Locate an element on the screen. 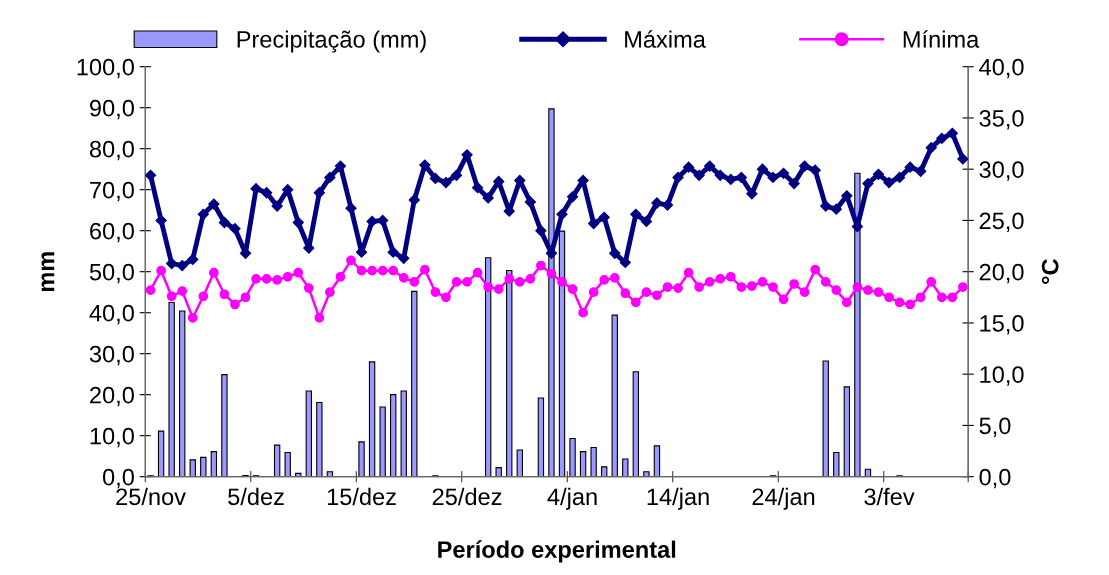 The height and width of the screenshot is (575, 1109). y-tick-label: 50,0 is located at coordinates (111, 273).